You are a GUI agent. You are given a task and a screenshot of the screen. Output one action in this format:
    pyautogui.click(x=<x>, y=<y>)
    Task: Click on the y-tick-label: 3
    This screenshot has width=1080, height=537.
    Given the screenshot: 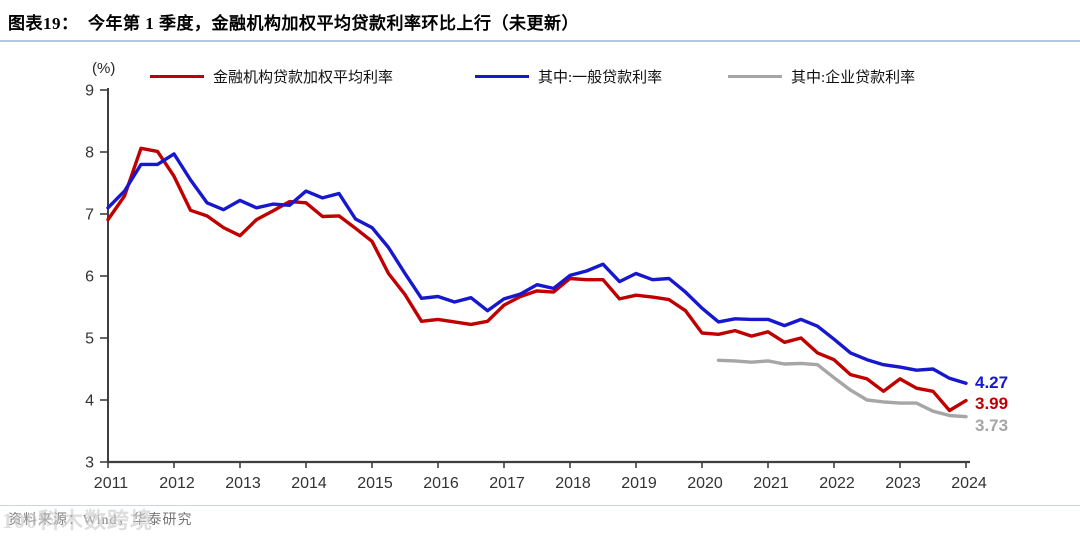 What is the action you would take?
    pyautogui.click(x=89, y=463)
    